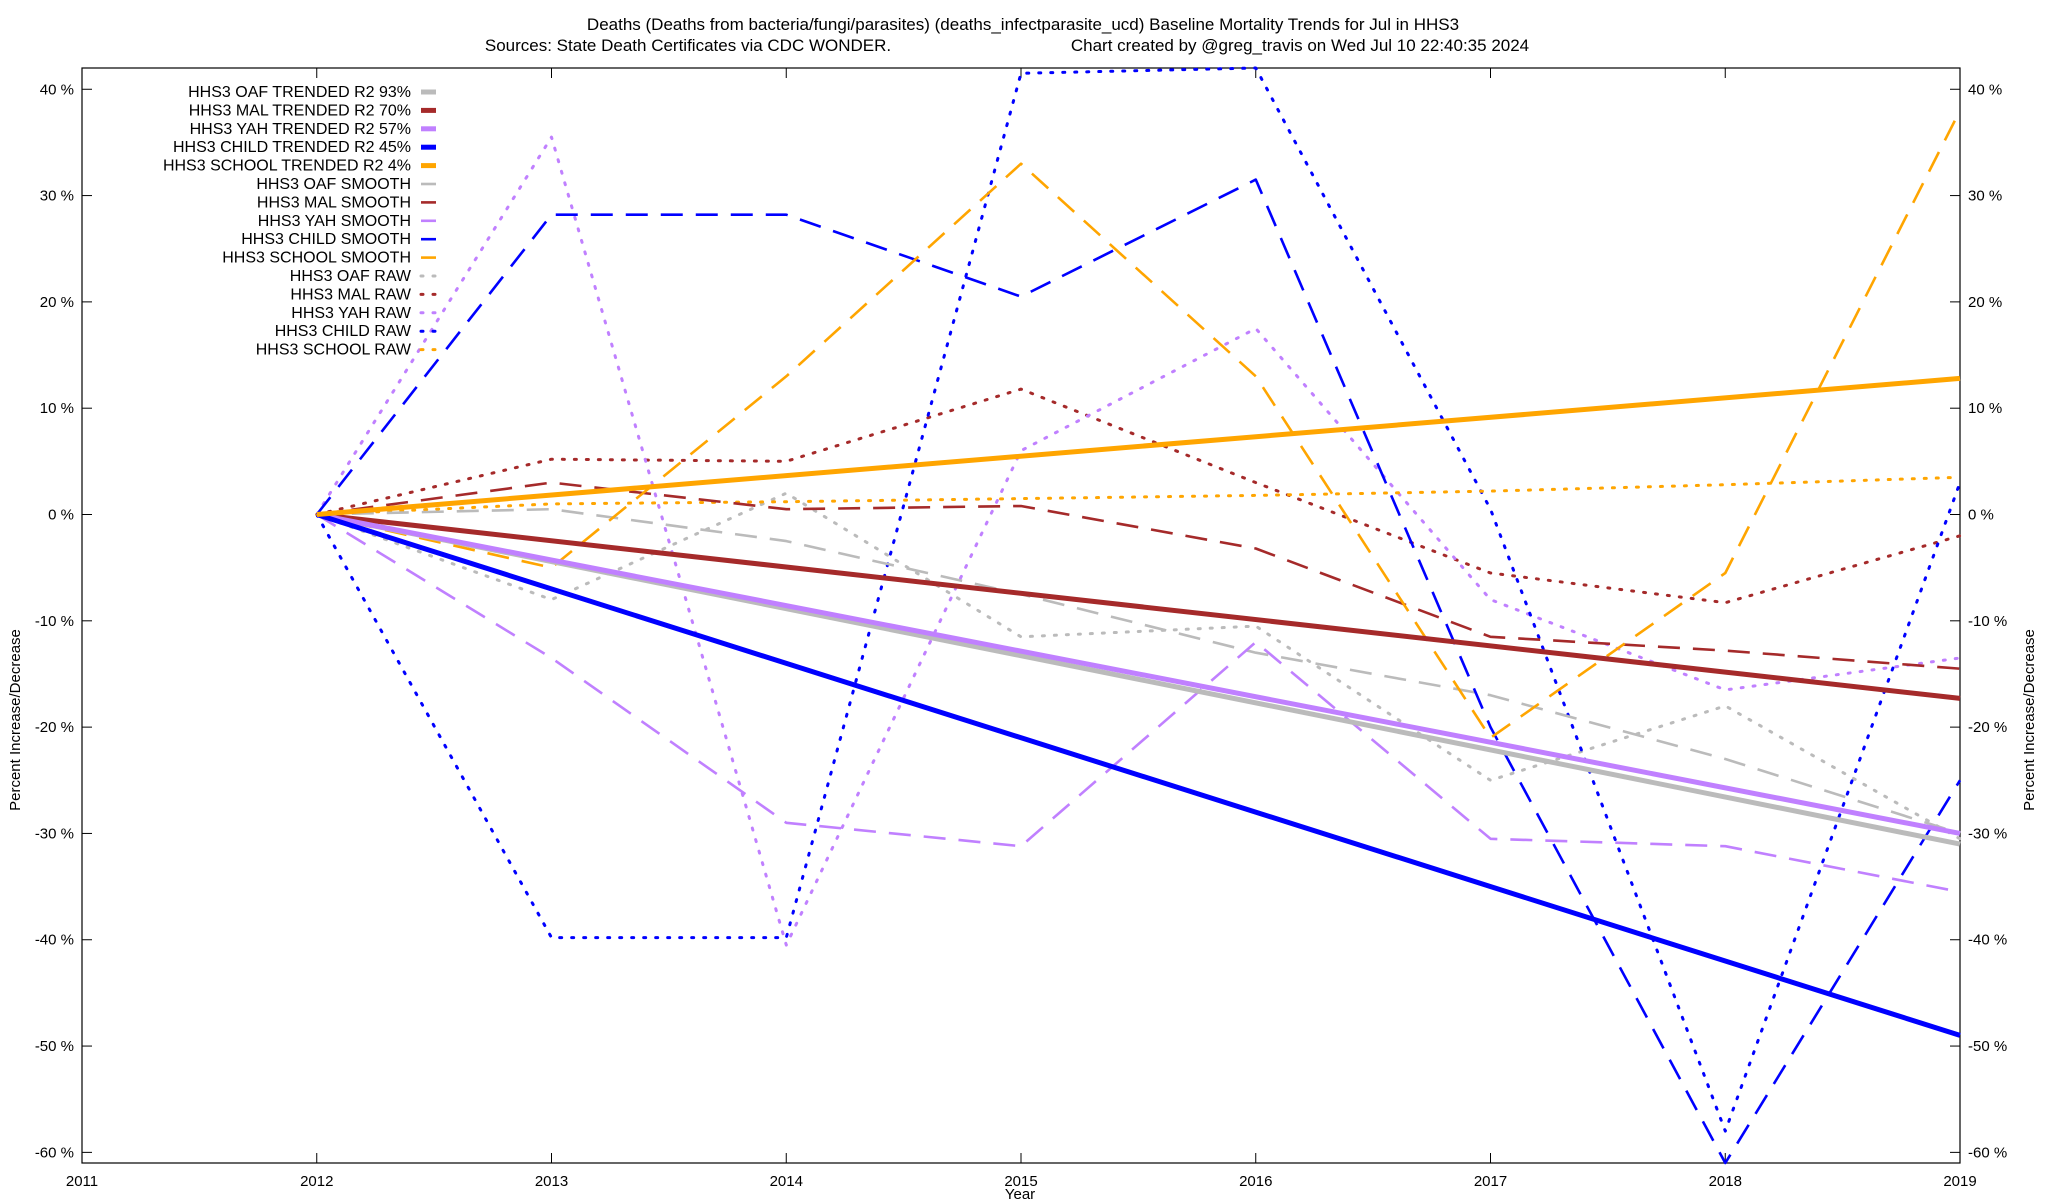 The width and height of the screenshot is (2048, 1200). What do you see at coordinates (1985, 196) in the screenshot?
I see `y-tick-label-right: 30 %` at bounding box center [1985, 196].